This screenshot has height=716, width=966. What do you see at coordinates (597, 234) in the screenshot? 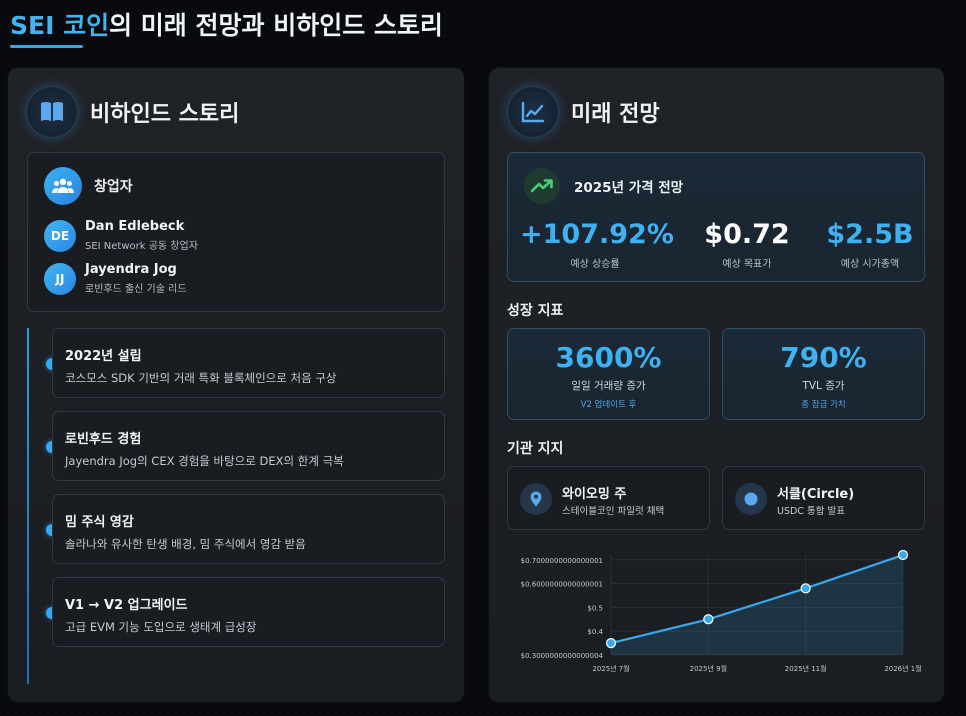
I see `metric-value: +107.92%` at bounding box center [597, 234].